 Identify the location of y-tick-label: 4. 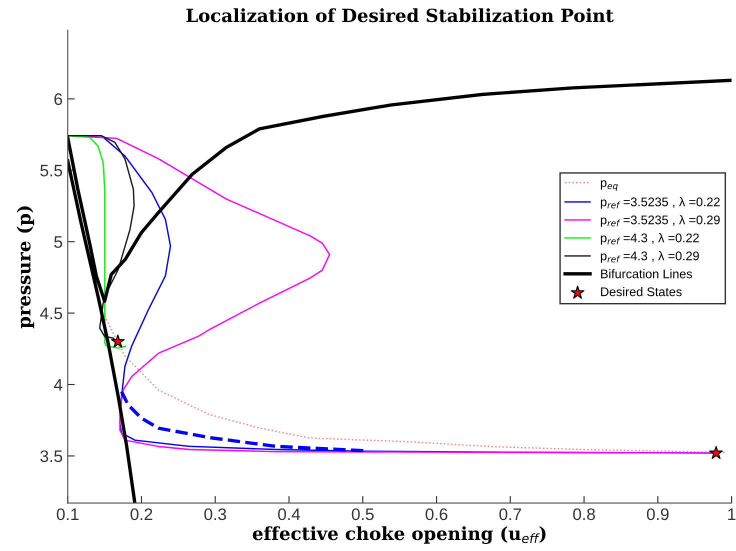
(58, 385).